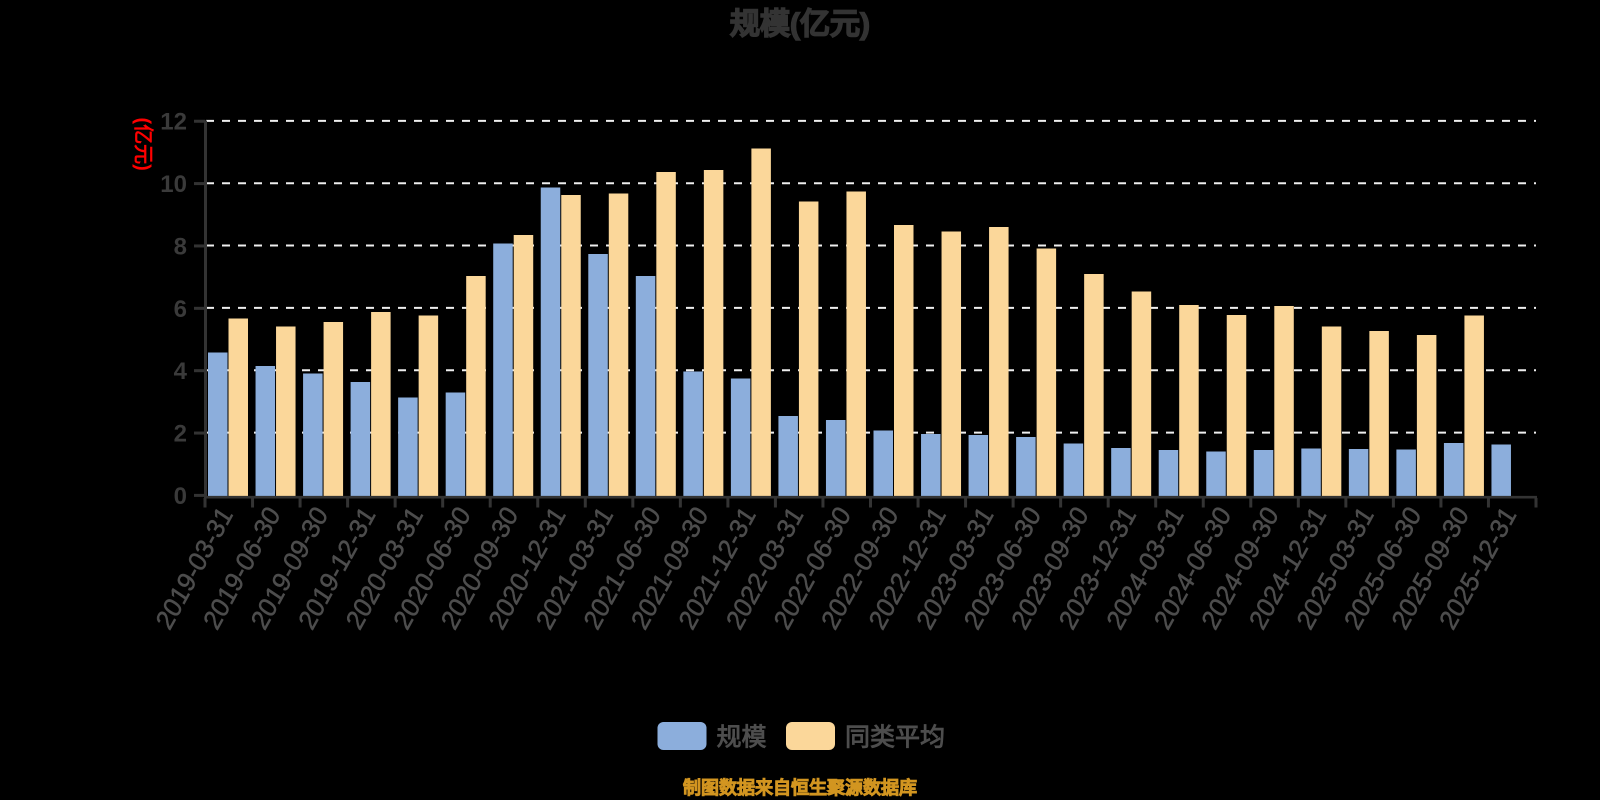 The image size is (1600, 800). Describe the element at coordinates (173, 122) in the screenshot. I see `svg-text: 12` at that location.